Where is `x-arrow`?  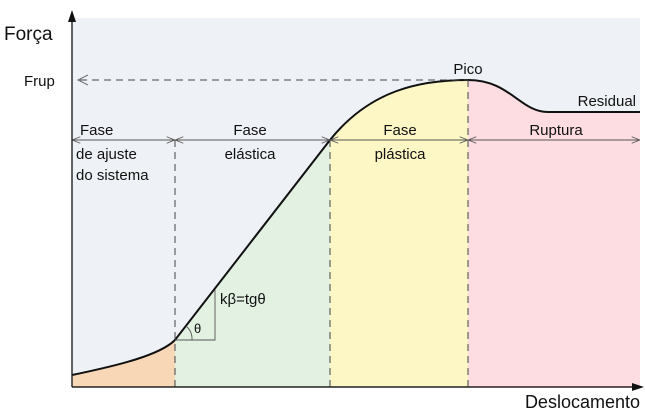 x-arrow is located at coordinates (638, 387).